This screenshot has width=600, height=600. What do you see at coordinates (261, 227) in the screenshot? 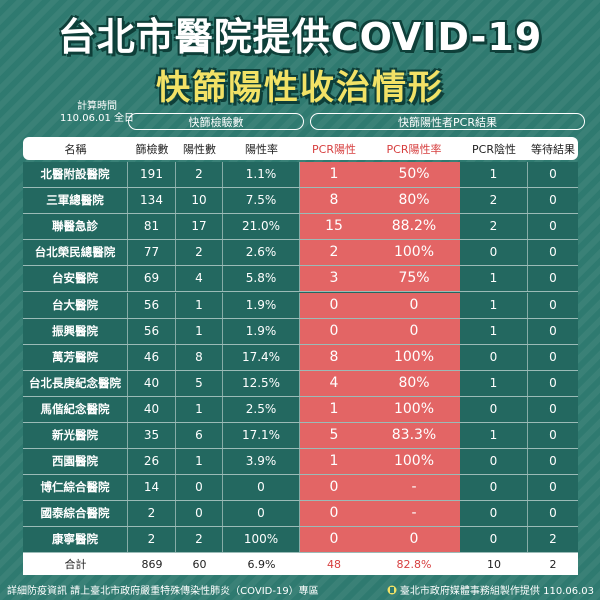
I see `cell-positive-rate: 21.0%` at bounding box center [261, 227].